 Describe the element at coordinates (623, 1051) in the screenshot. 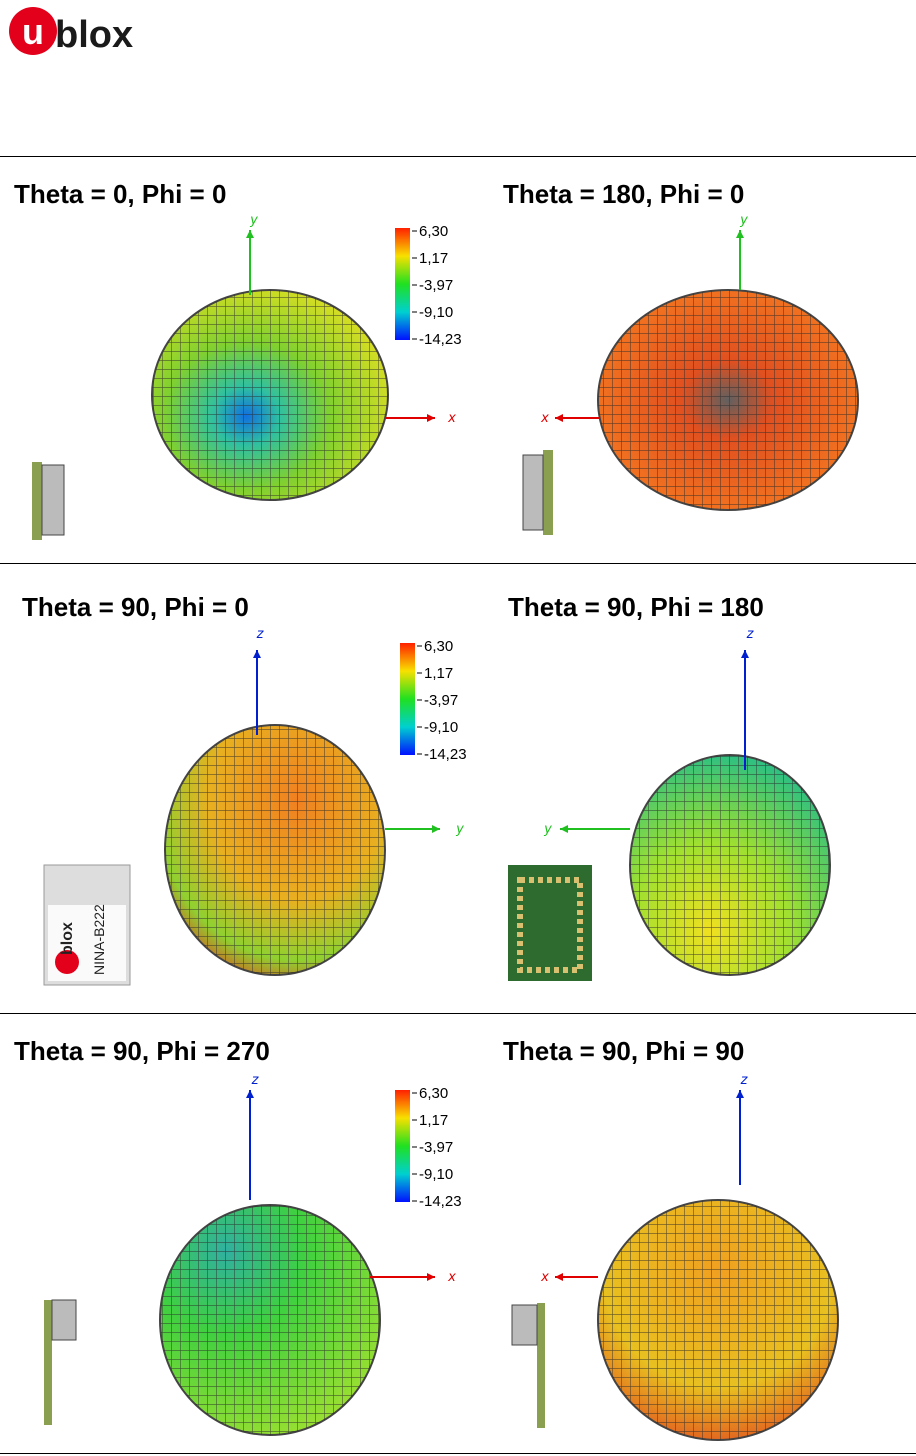

I see `panel-title: Theta = 90, Phi = 90` at that location.